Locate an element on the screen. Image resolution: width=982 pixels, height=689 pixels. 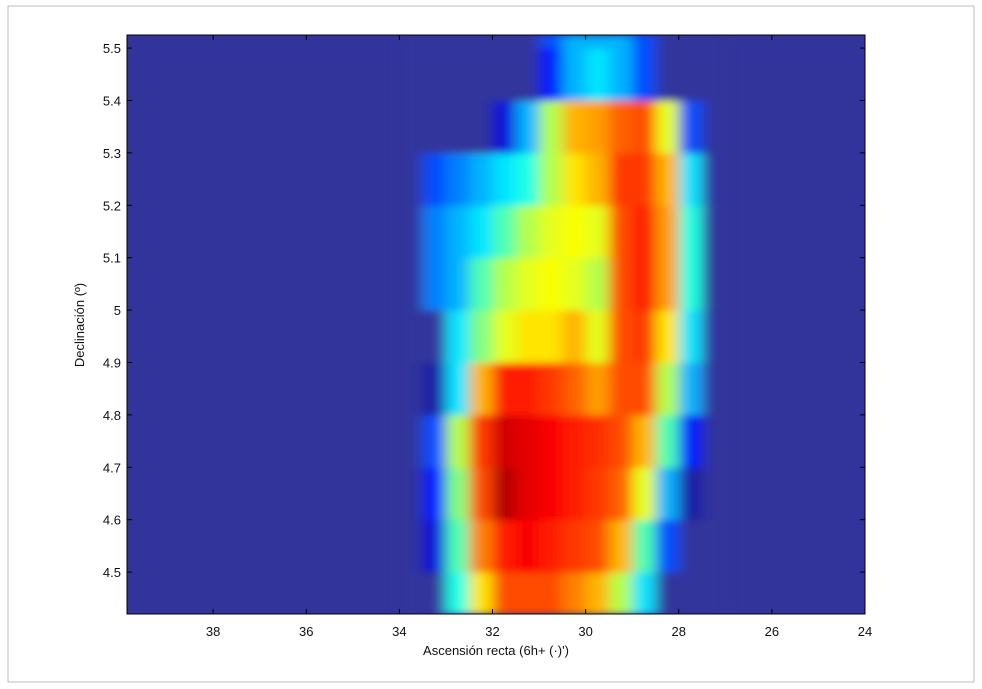
y-axis-label: Declinación (º) is located at coordinates (79, 325).